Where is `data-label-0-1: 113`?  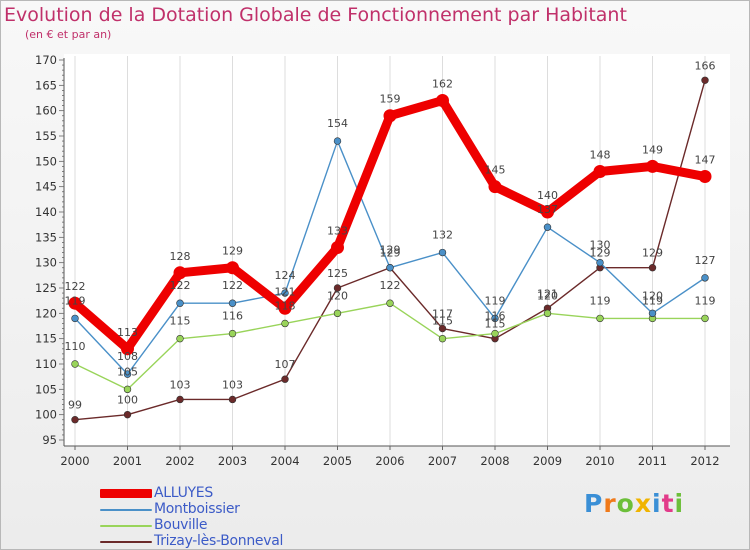 data-label-0-1: 113 is located at coordinates (127, 332).